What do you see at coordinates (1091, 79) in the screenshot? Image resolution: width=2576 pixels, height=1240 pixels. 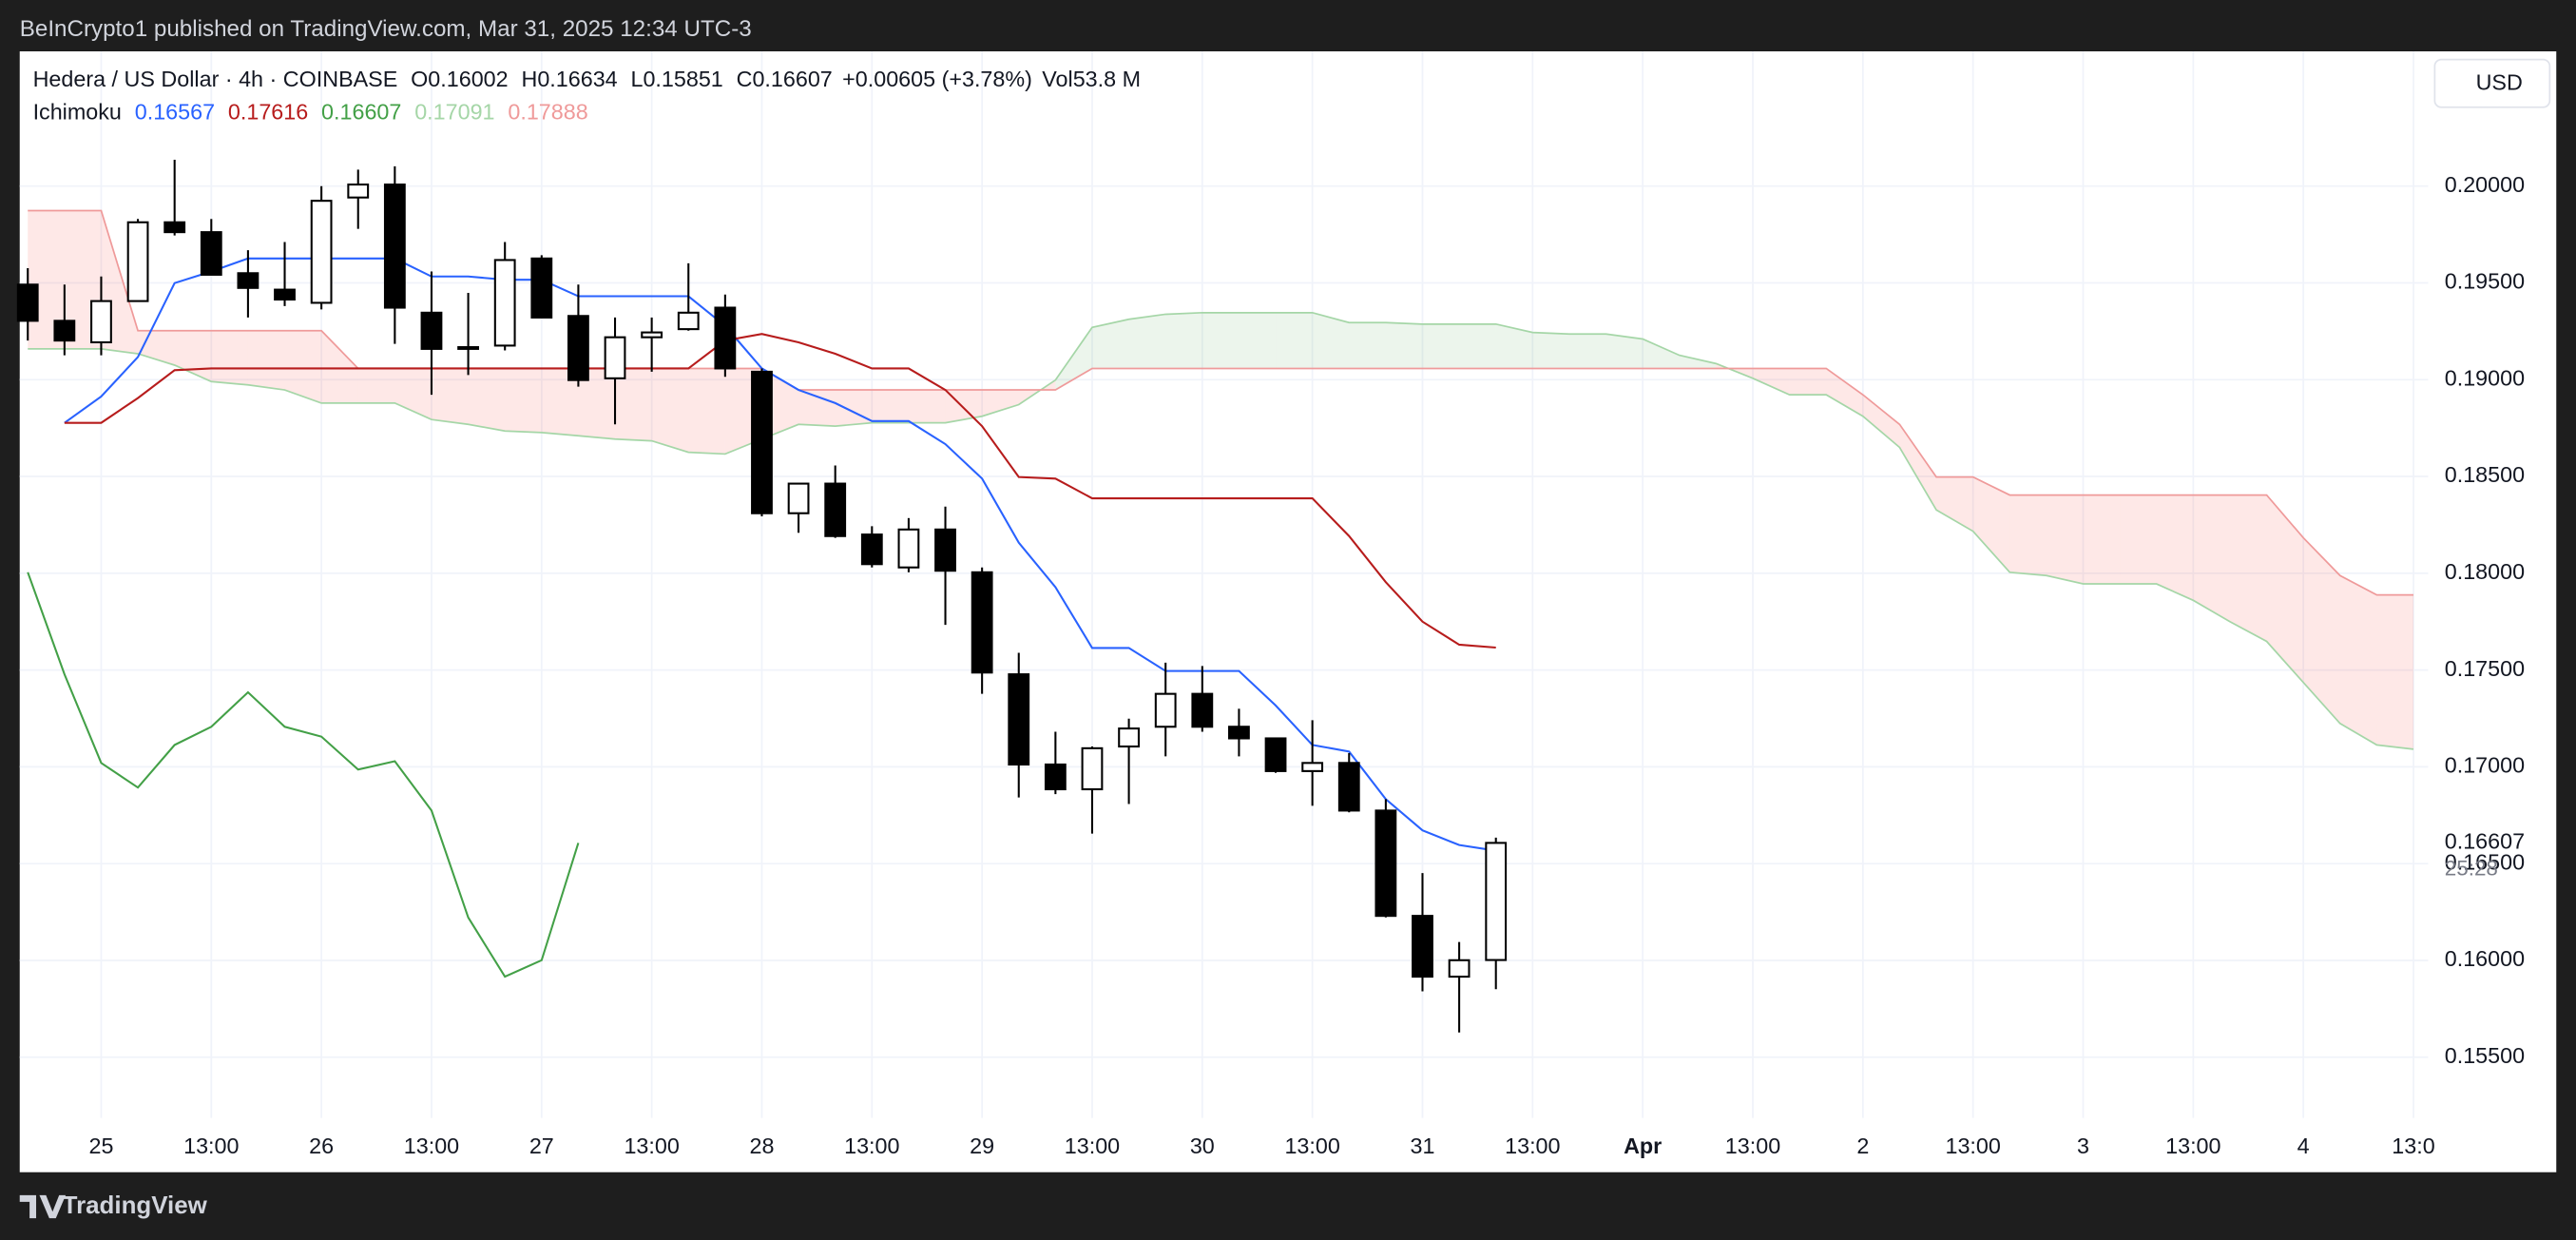 I see `volume: Vol53.8 M` at bounding box center [1091, 79].